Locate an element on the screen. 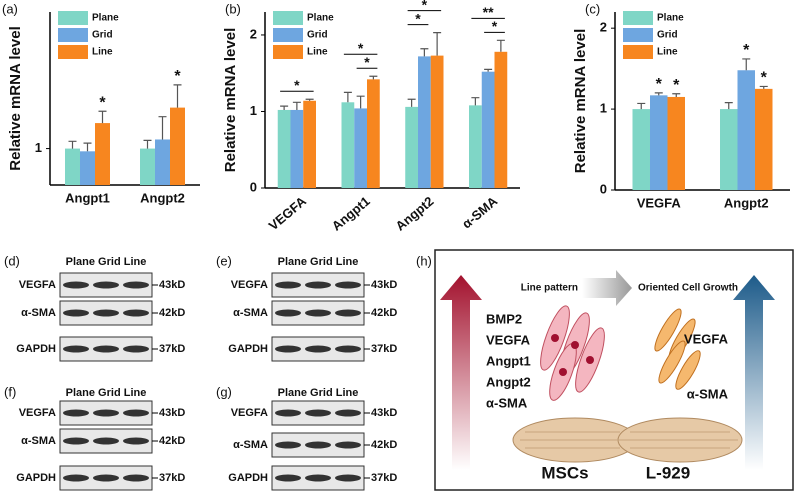 Image resolution: width=800 pixels, height=495 pixels. y-tick-label: 1 is located at coordinates (253, 110).